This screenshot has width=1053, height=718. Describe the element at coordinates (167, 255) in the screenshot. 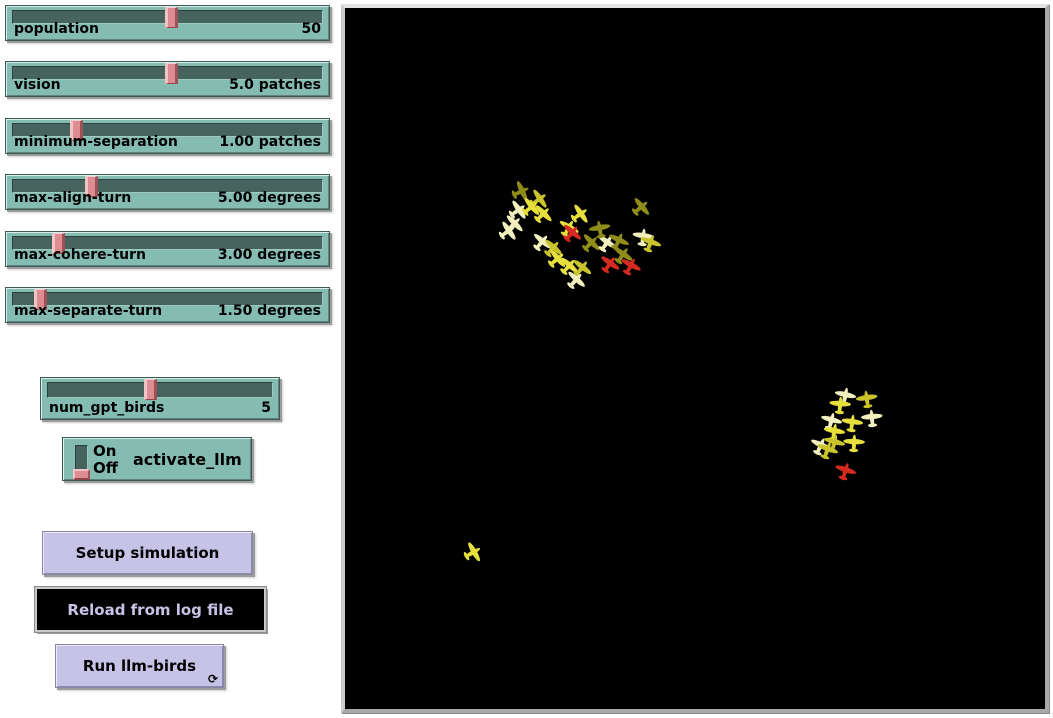

I see `slider-caption-row: max-cohere-turn 3.00 degrees` at that location.